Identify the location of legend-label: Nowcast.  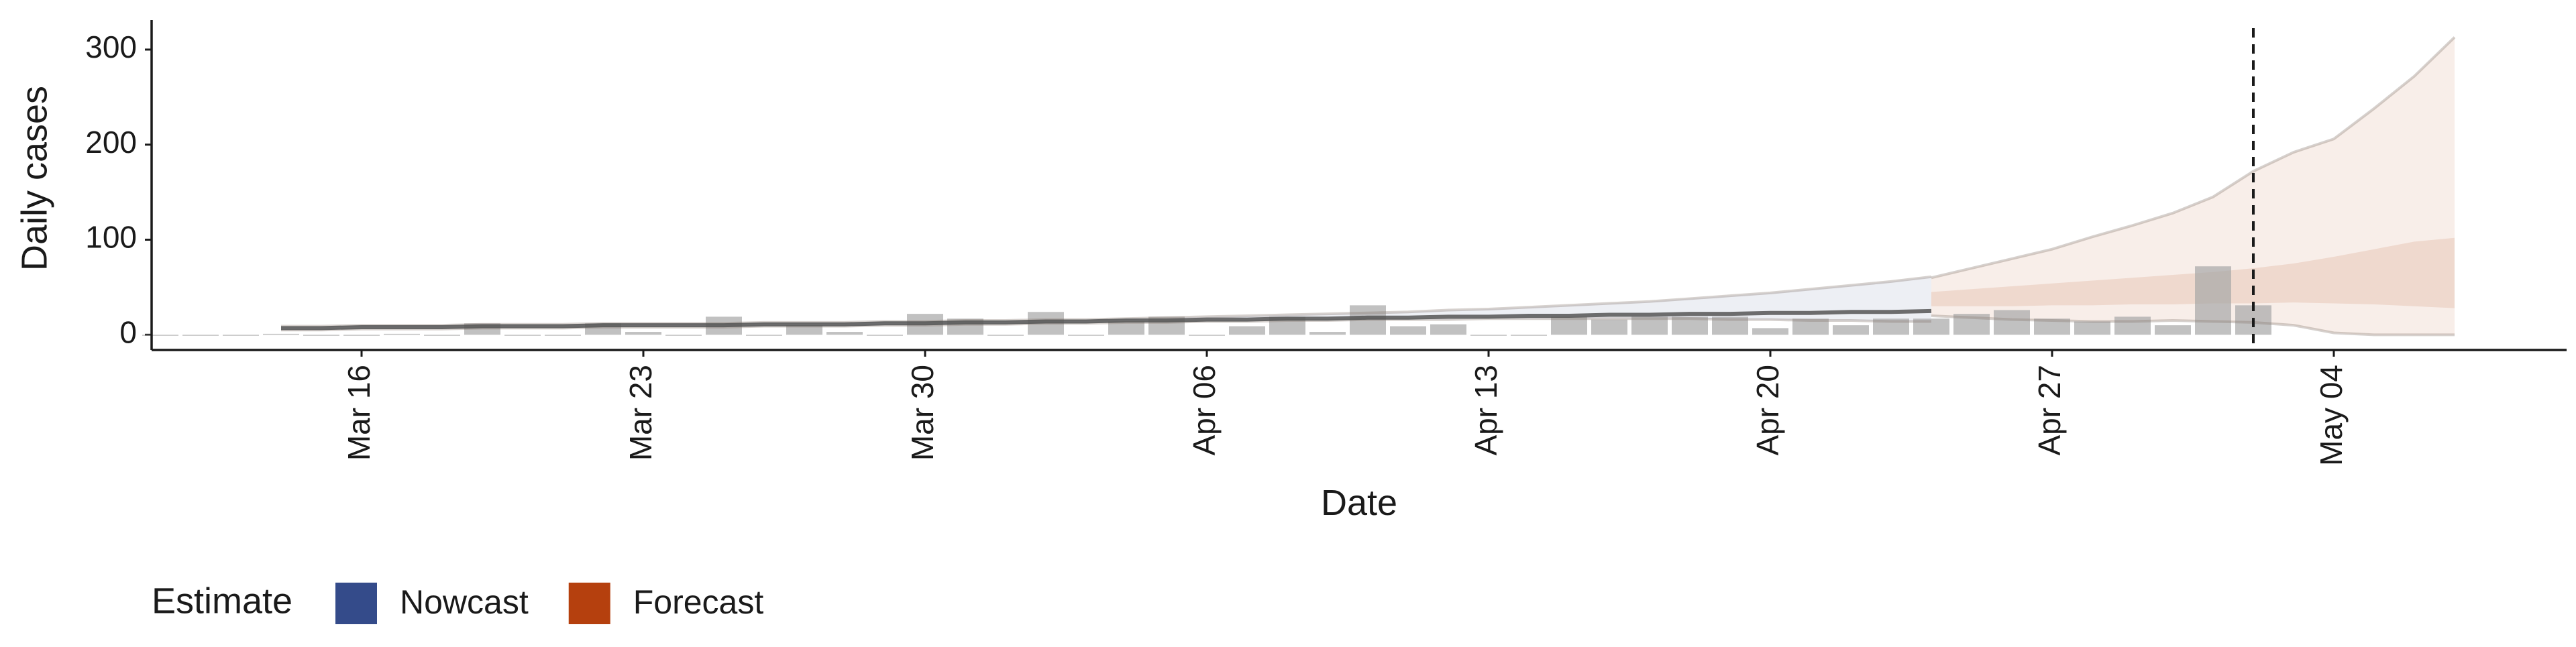
(464, 602).